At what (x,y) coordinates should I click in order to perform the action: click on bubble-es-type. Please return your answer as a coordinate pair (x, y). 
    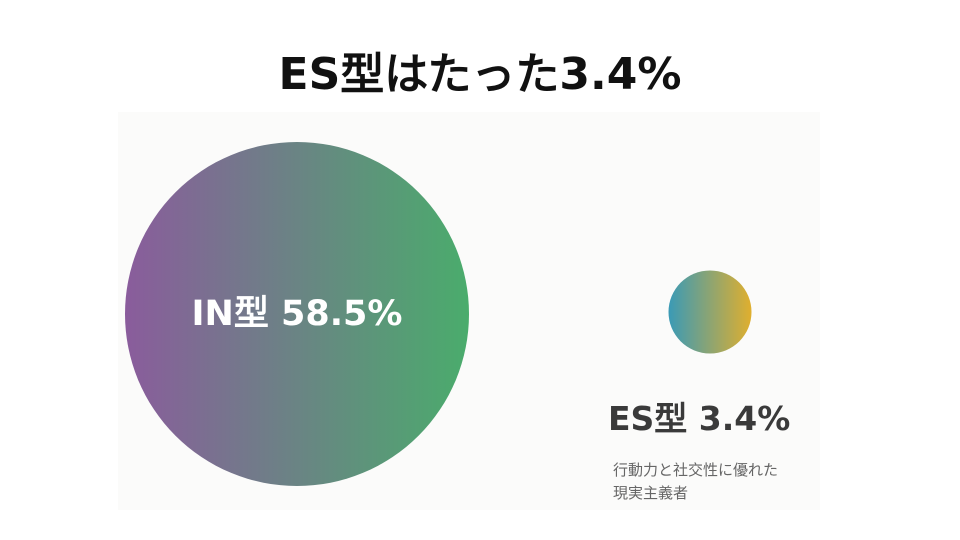
    Looking at the image, I should click on (710, 312).